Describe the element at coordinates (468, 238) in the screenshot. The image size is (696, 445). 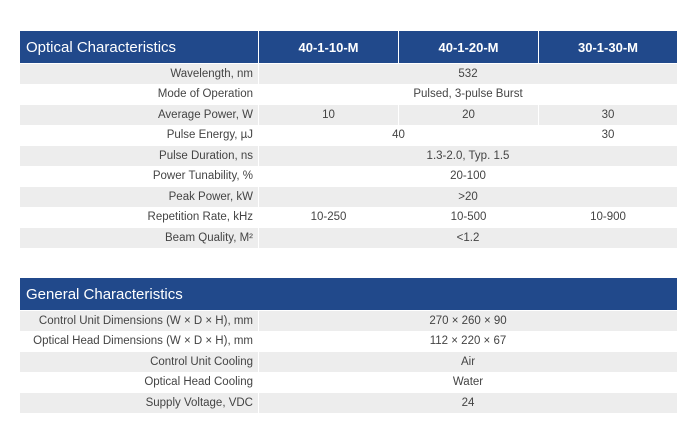
I see `row-value: <1.2` at that location.